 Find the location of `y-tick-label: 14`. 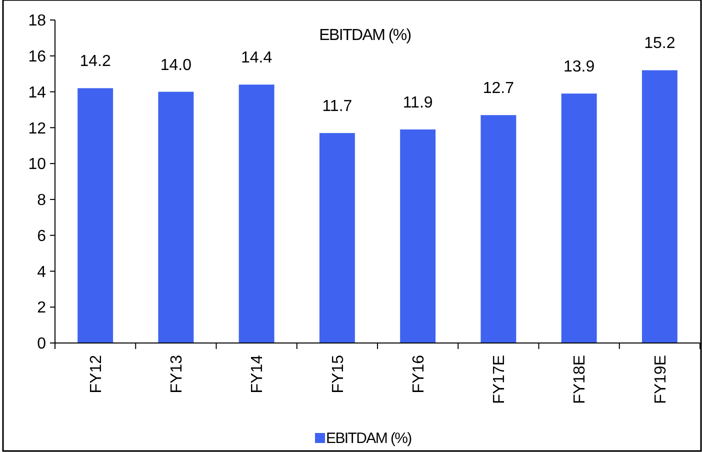

y-tick-label: 14 is located at coordinates (37, 93).